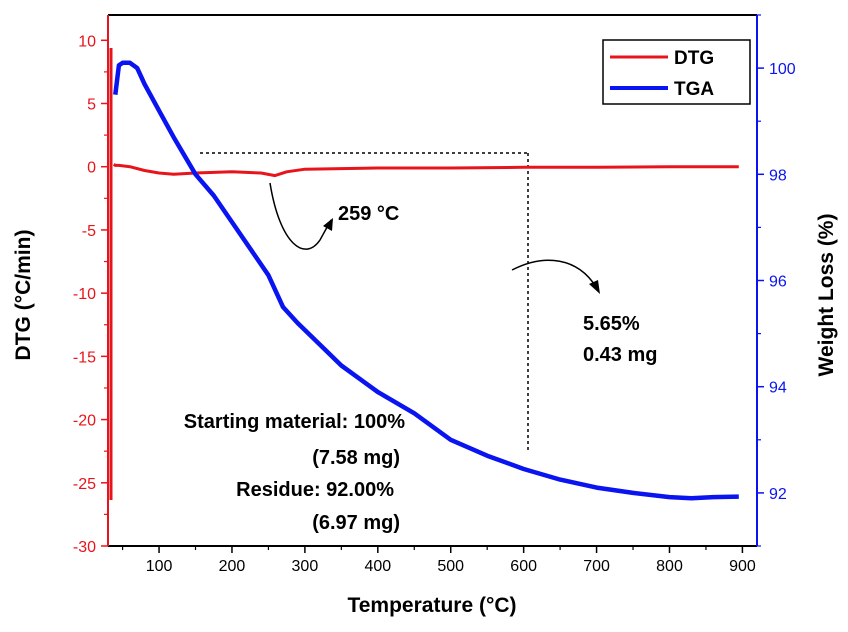 This screenshot has height=632, width=848. Describe the element at coordinates (778, 494) in the screenshot. I see `right-y-tick-label: 92` at that location.